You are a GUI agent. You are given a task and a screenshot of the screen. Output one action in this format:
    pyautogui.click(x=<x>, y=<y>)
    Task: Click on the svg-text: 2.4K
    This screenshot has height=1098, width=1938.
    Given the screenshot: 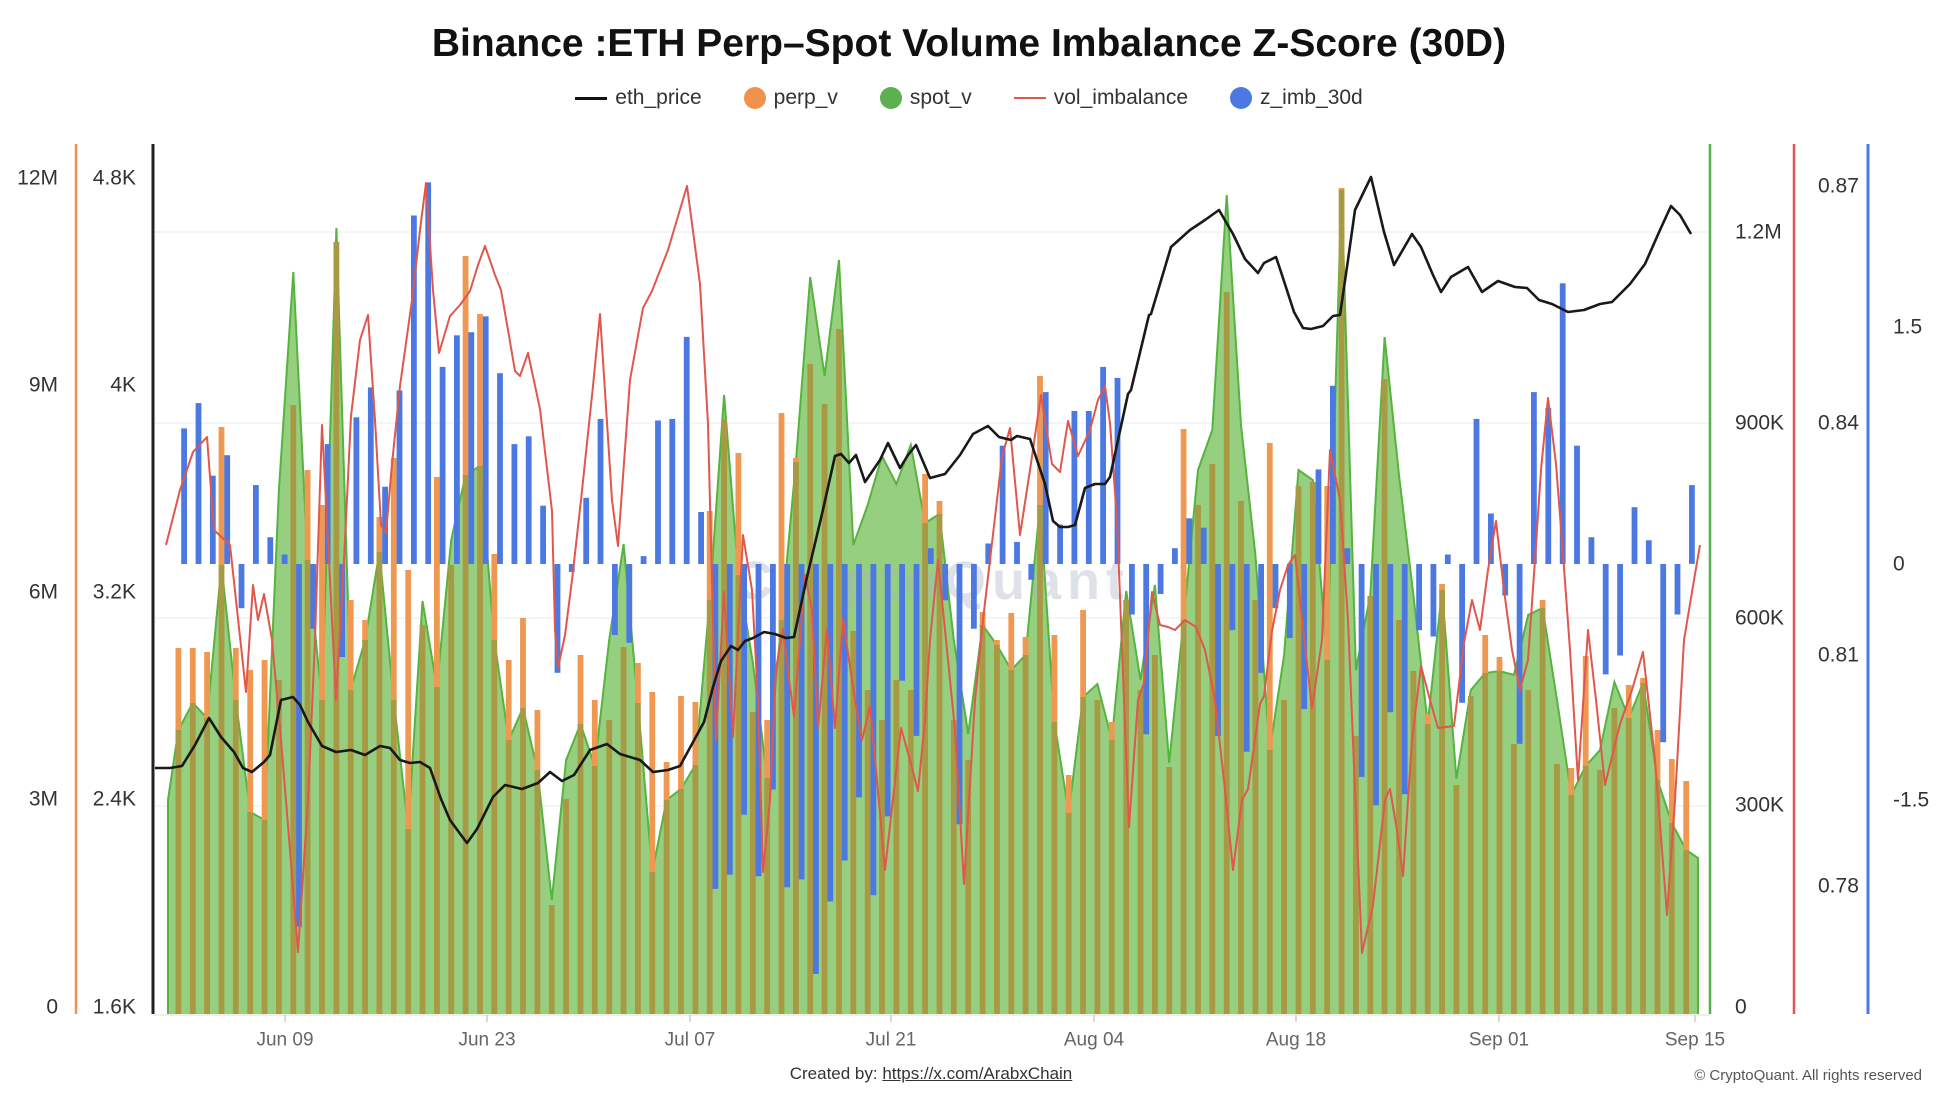 What is the action you would take?
    pyautogui.click(x=114, y=799)
    